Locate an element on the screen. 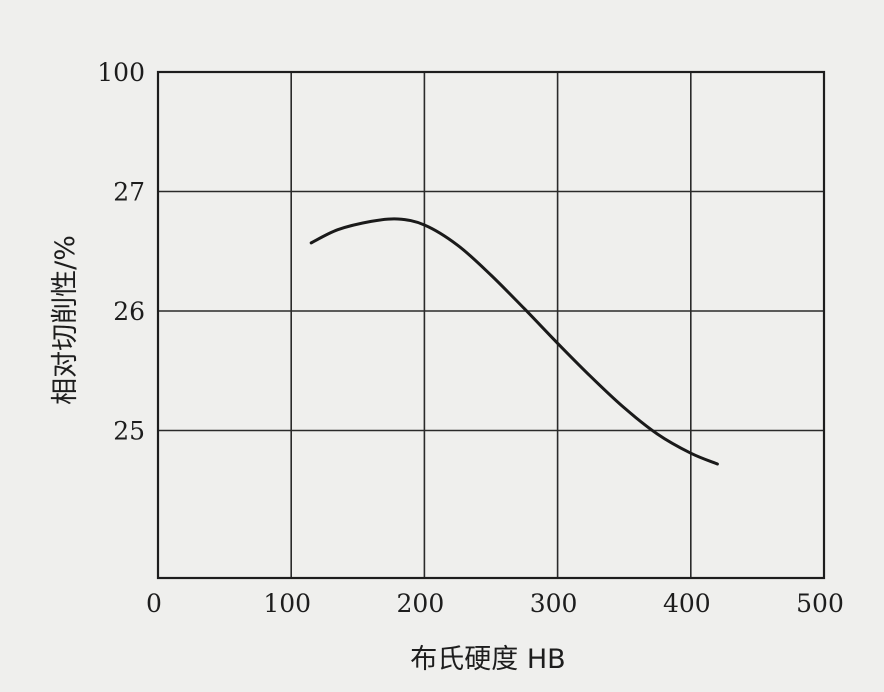 The height and width of the screenshot is (692, 884). y-tick-label: 100 is located at coordinates (121, 72).